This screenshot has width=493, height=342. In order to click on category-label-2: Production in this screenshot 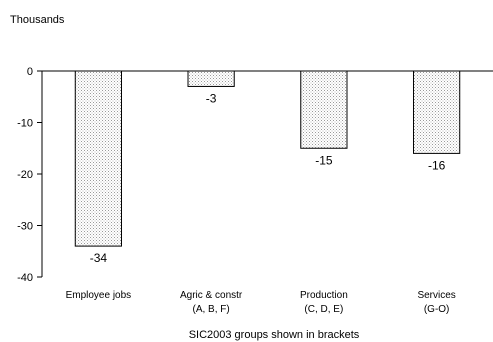, I will do `click(324, 295)`.